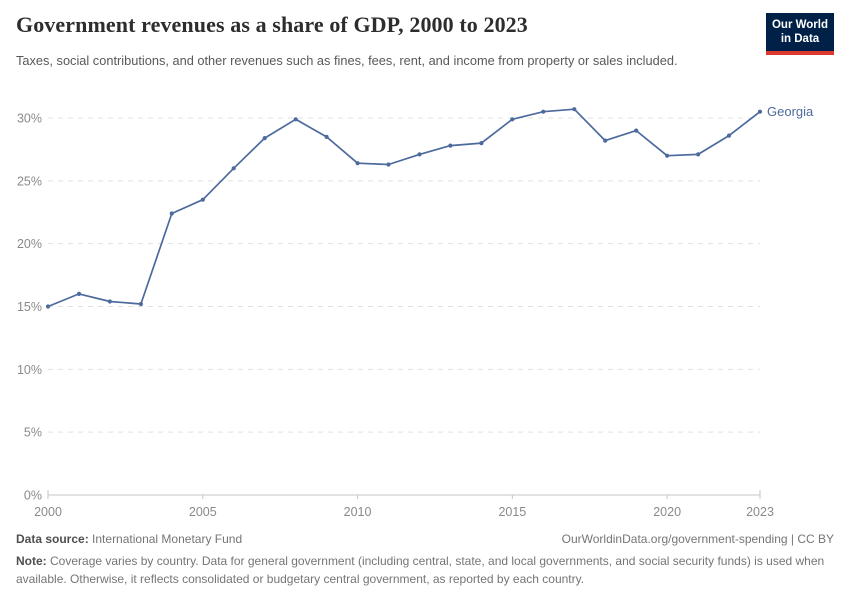 The width and height of the screenshot is (850, 600). Describe the element at coordinates (52, 539) in the screenshot. I see `data-source-label: Data source:` at that location.